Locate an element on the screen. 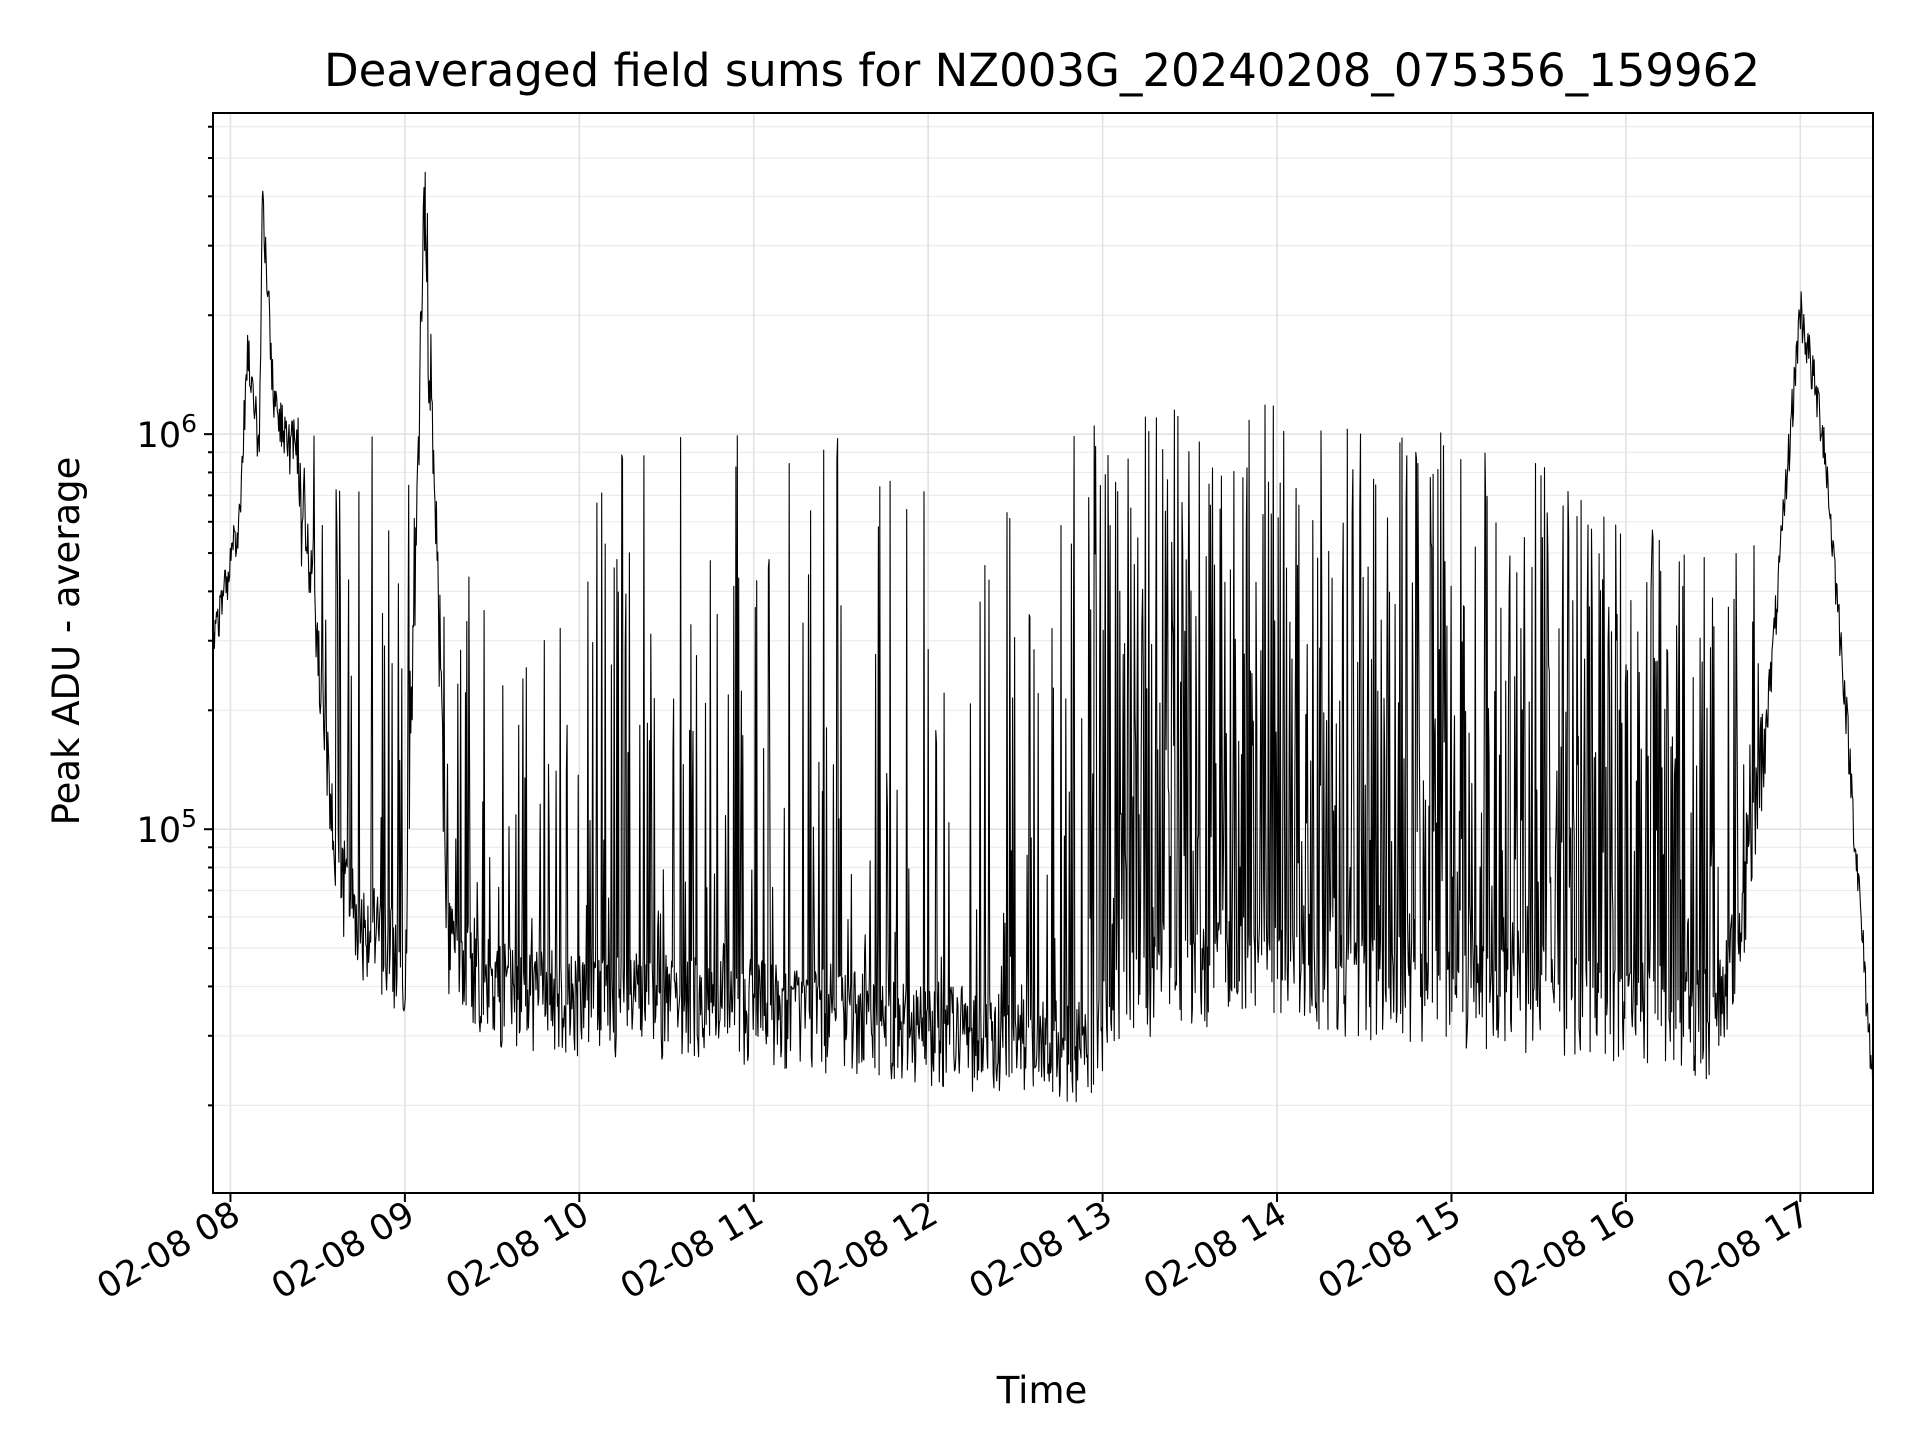  y-tick-exponent: 5 is located at coordinates (189, 818).